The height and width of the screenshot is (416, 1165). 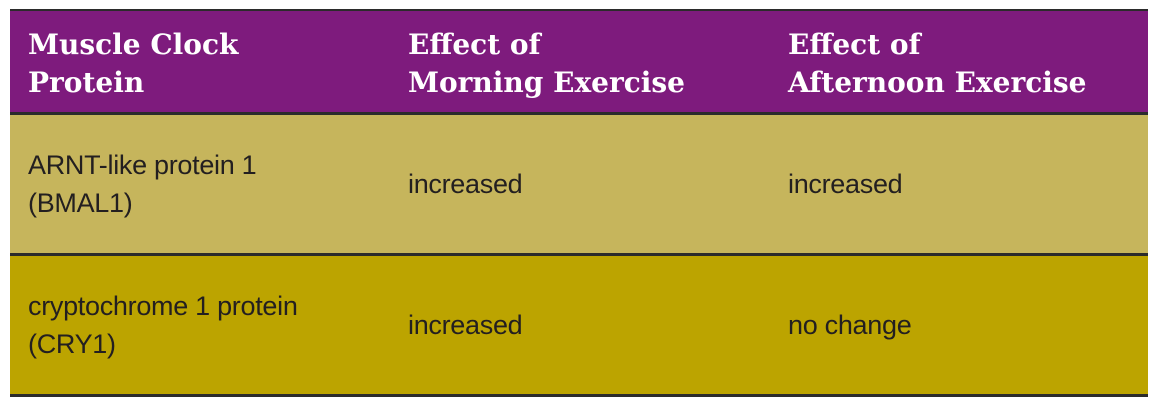 What do you see at coordinates (163, 306) in the screenshot?
I see `cell-text: cryptochrome 1 protein` at bounding box center [163, 306].